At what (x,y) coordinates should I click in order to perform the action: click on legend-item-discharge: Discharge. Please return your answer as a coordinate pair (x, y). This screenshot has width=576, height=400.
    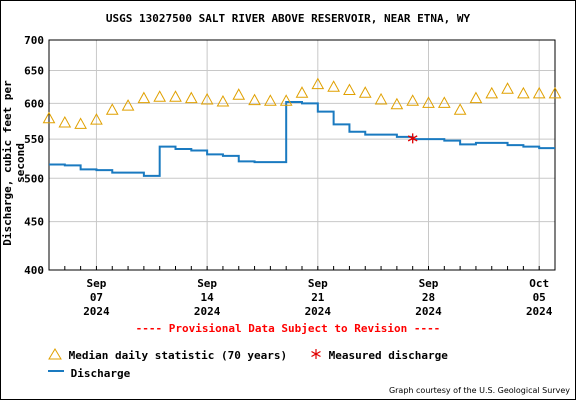
    Looking at the image, I should click on (89, 373).